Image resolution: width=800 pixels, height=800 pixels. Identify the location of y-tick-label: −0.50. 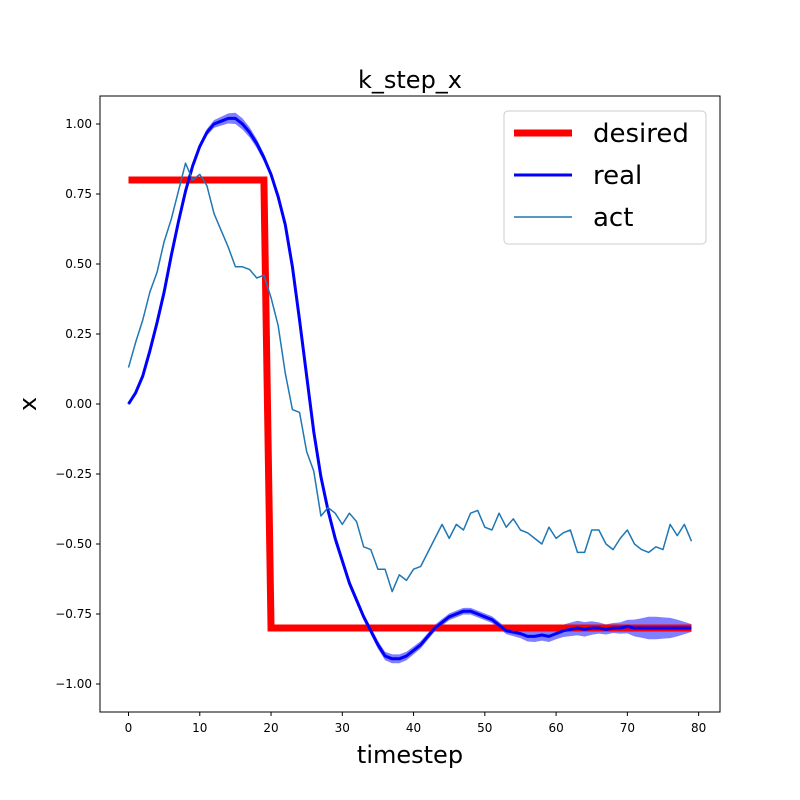
(73, 544).